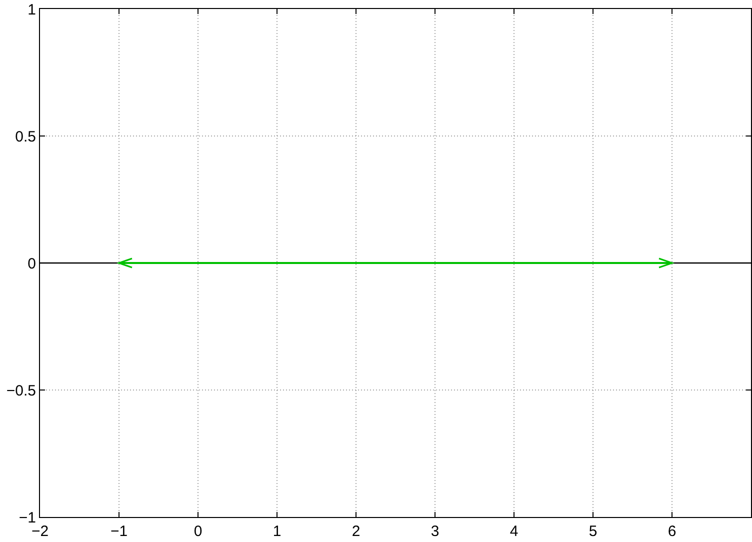 The height and width of the screenshot is (542, 752). Describe the element at coordinates (593, 531) in the screenshot. I see `x-tick-label: 5` at that location.